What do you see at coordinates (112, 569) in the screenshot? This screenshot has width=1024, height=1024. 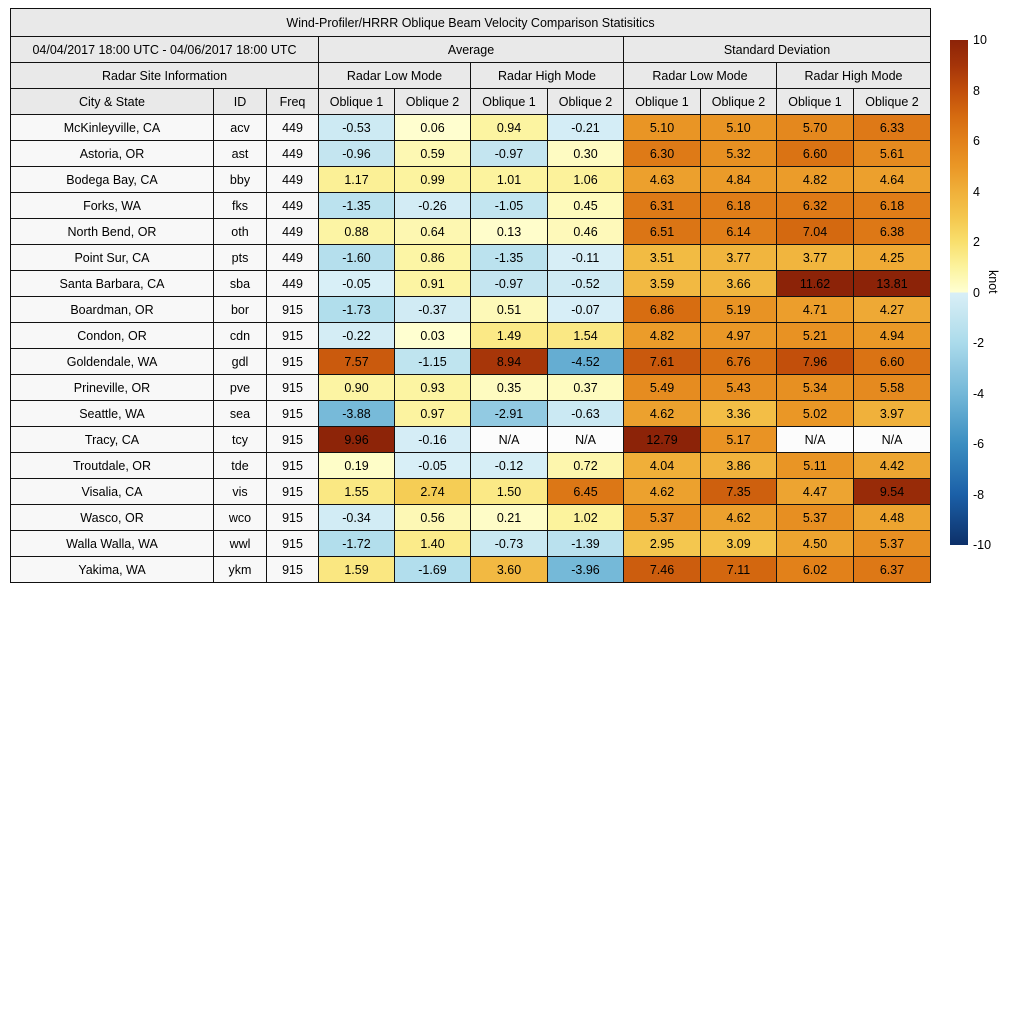 I see `city-cell: Yakima, WA` at bounding box center [112, 569].